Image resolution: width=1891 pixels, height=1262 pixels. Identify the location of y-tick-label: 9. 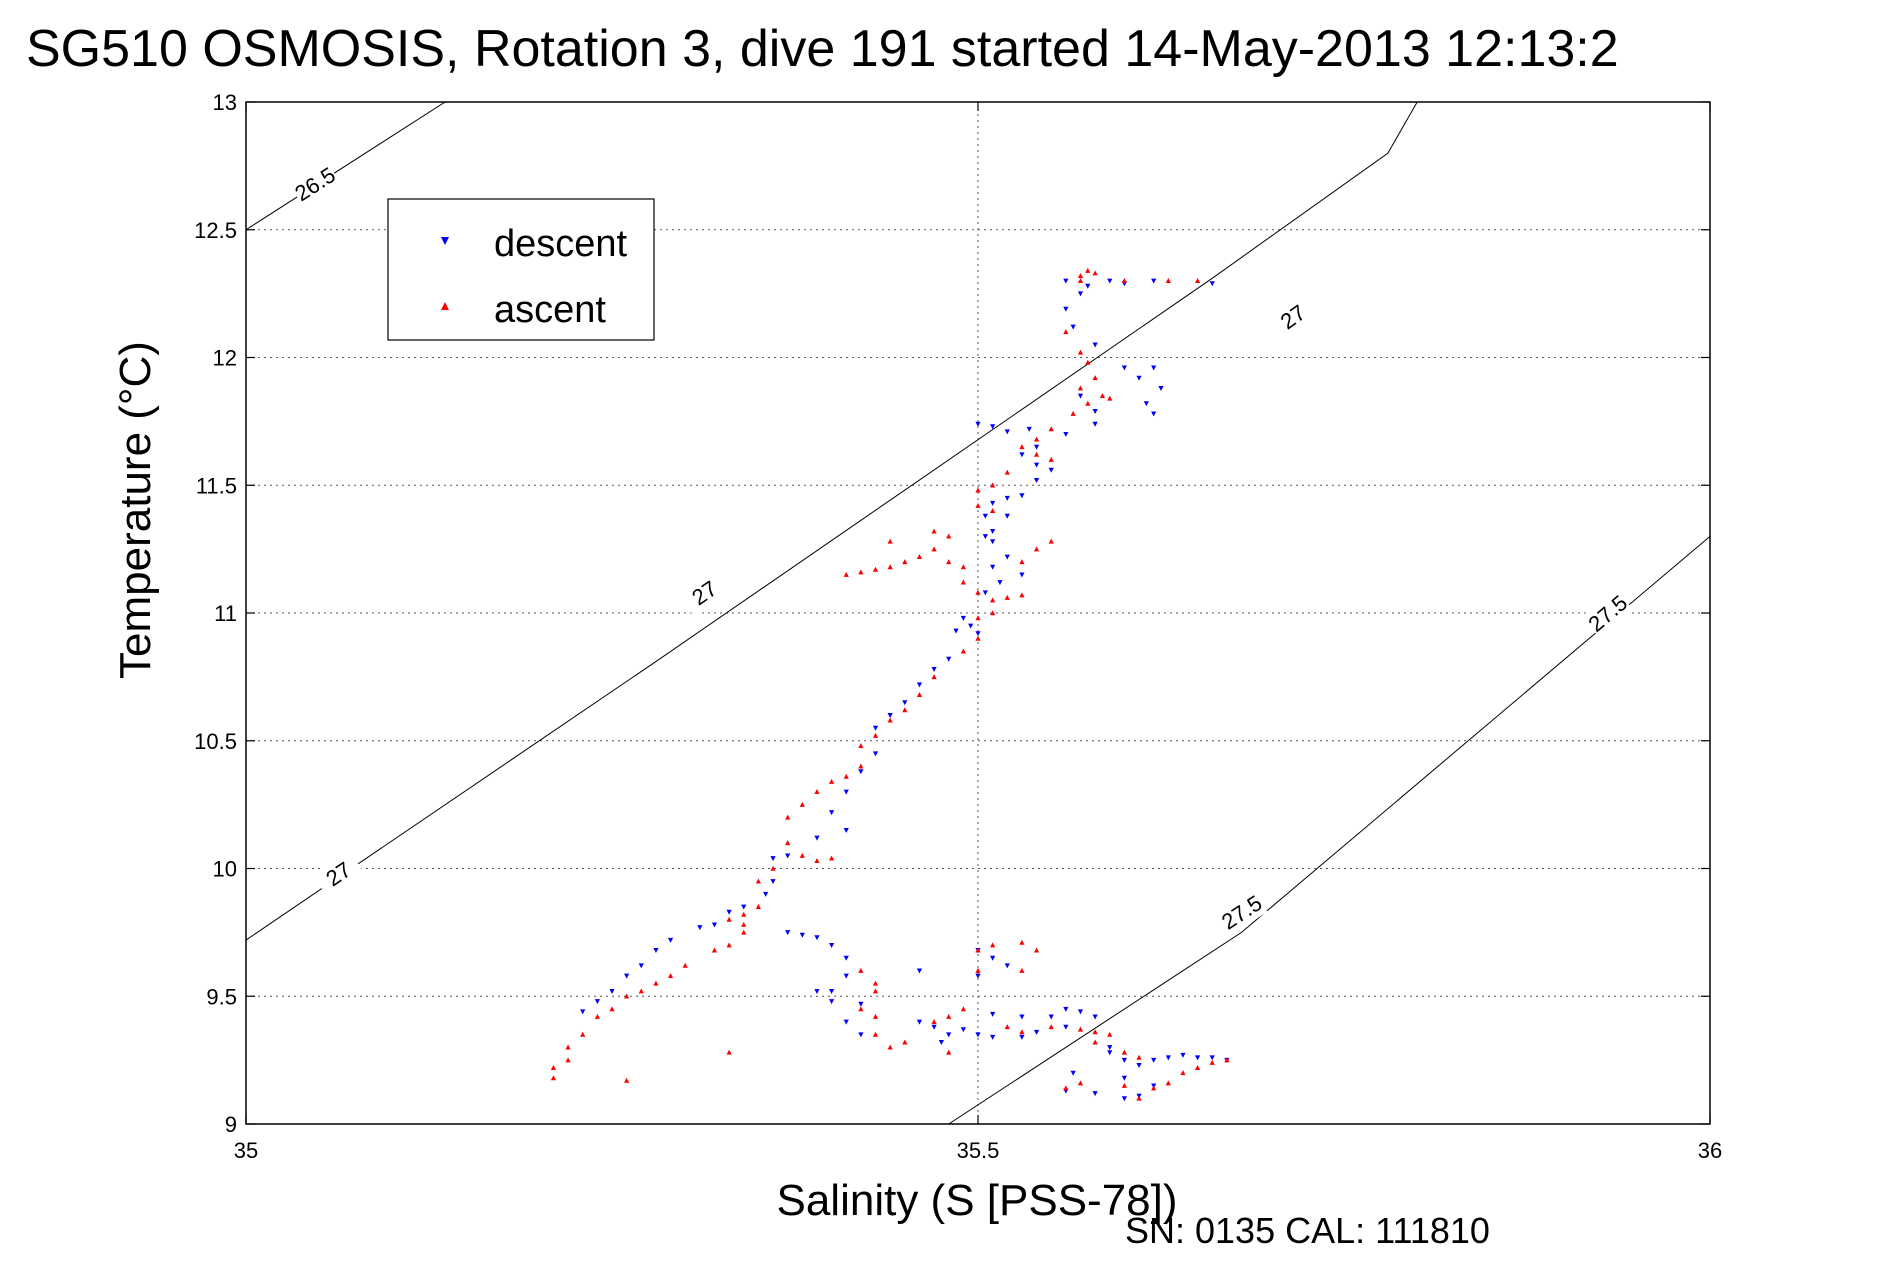
(231, 1124).